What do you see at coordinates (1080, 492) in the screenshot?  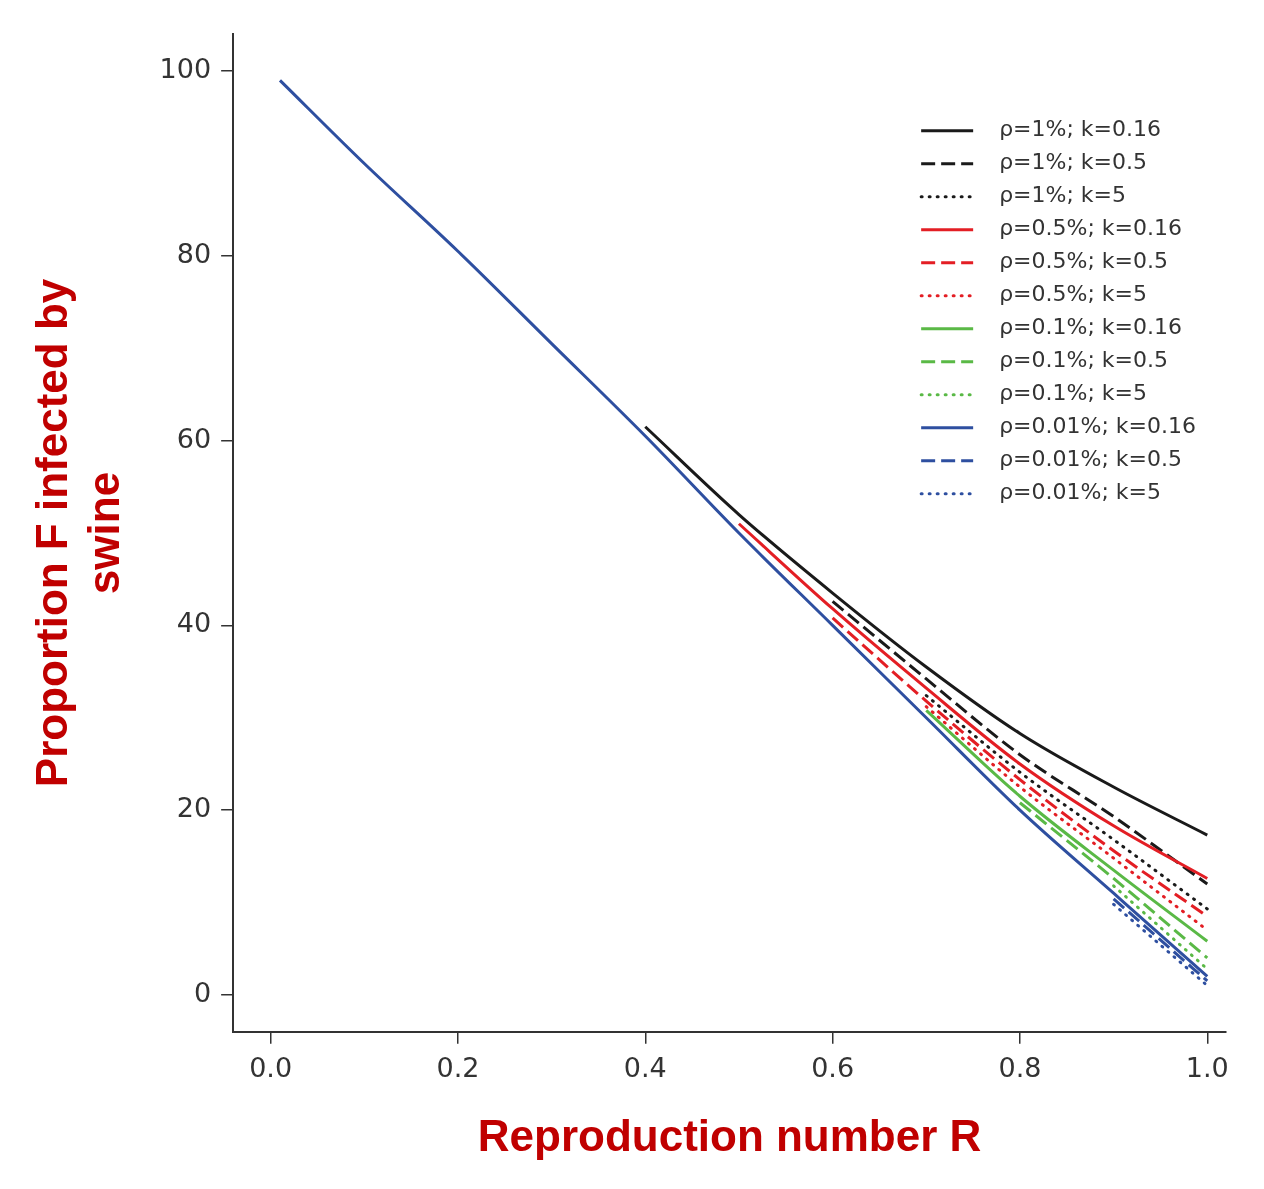 I see `legend-label: ρ=0.01%; k=5` at bounding box center [1080, 492].